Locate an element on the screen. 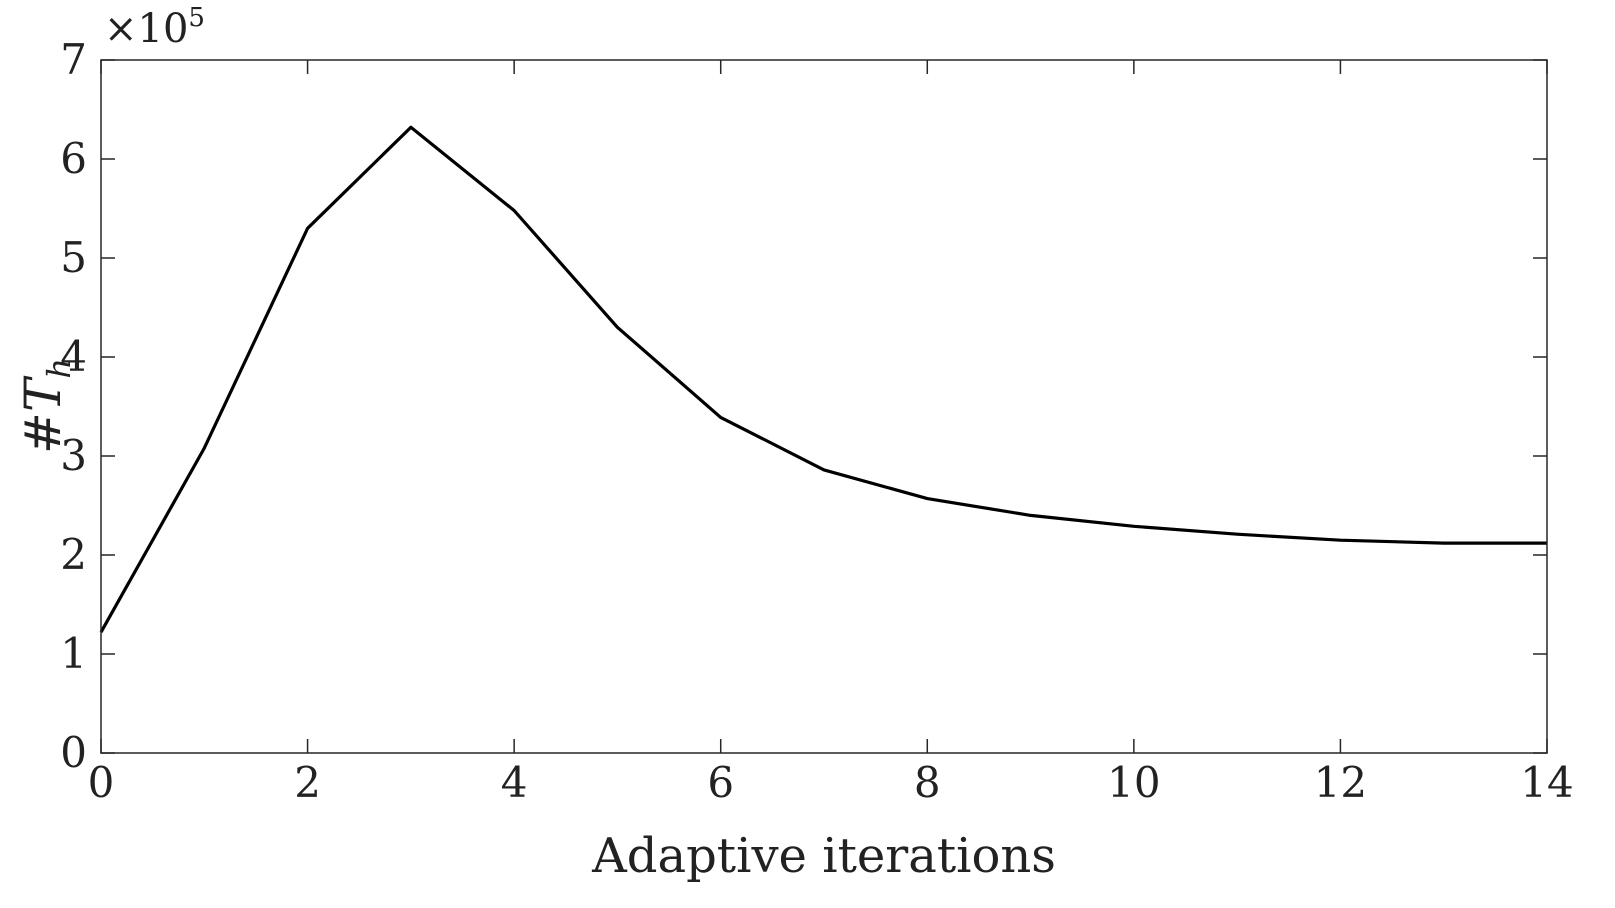 The height and width of the screenshot is (908, 1615). x-tick-label: 12 is located at coordinates (1340, 782).